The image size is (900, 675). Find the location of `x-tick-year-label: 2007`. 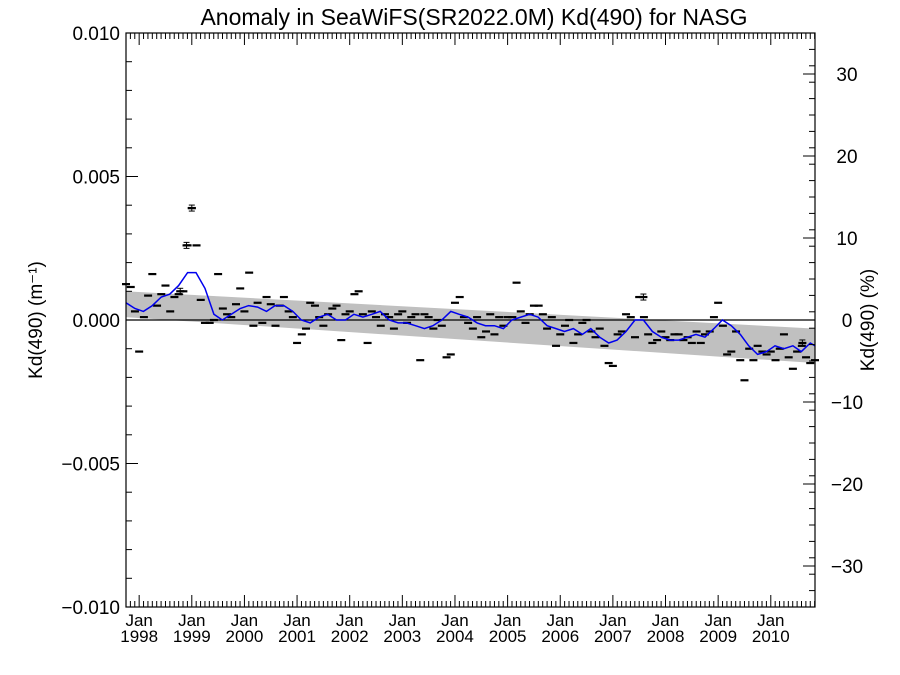

x-tick-year-label: 2007 is located at coordinates (613, 636).